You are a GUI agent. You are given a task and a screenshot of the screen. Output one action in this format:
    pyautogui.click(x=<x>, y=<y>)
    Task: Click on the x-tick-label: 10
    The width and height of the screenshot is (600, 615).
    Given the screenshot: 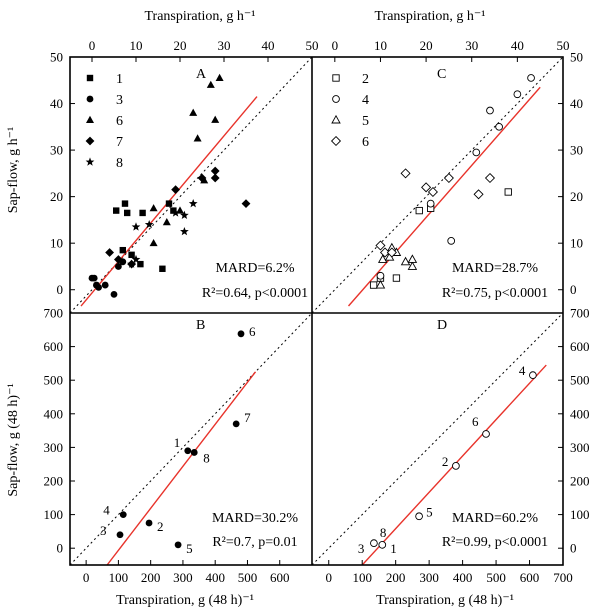 What is the action you would take?
    pyautogui.click(x=380, y=45)
    